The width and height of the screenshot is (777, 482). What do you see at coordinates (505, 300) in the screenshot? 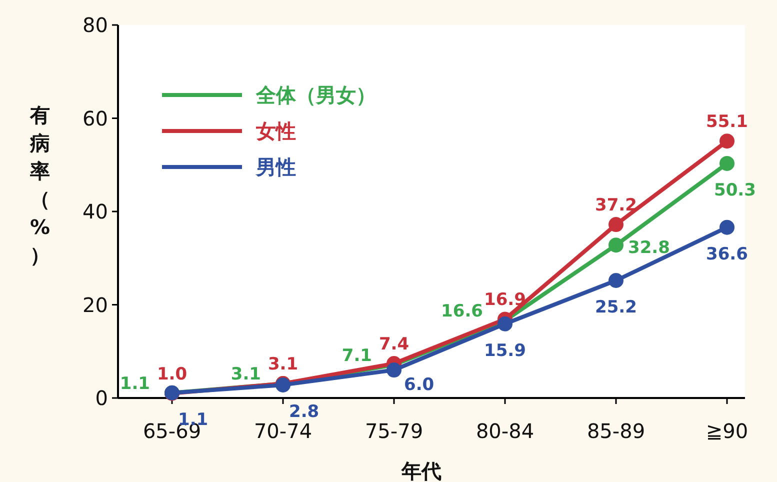
I see `data-label: 16.9` at bounding box center [505, 300].